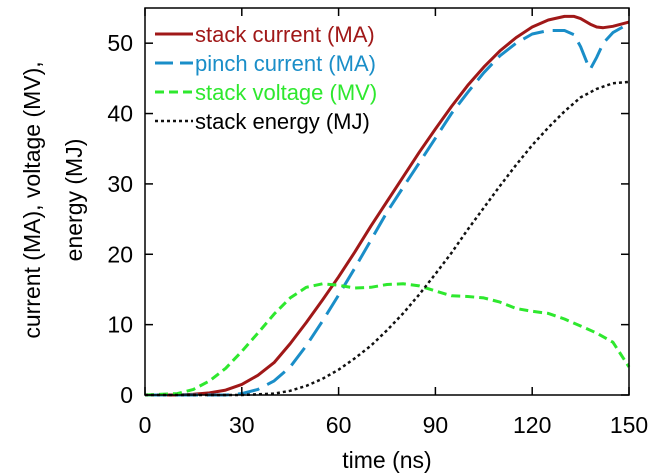 Image resolution: width=668 pixels, height=476 pixels. Describe the element at coordinates (286, 92) in the screenshot. I see `legend-label-2: stack voltage (MV)` at that location.